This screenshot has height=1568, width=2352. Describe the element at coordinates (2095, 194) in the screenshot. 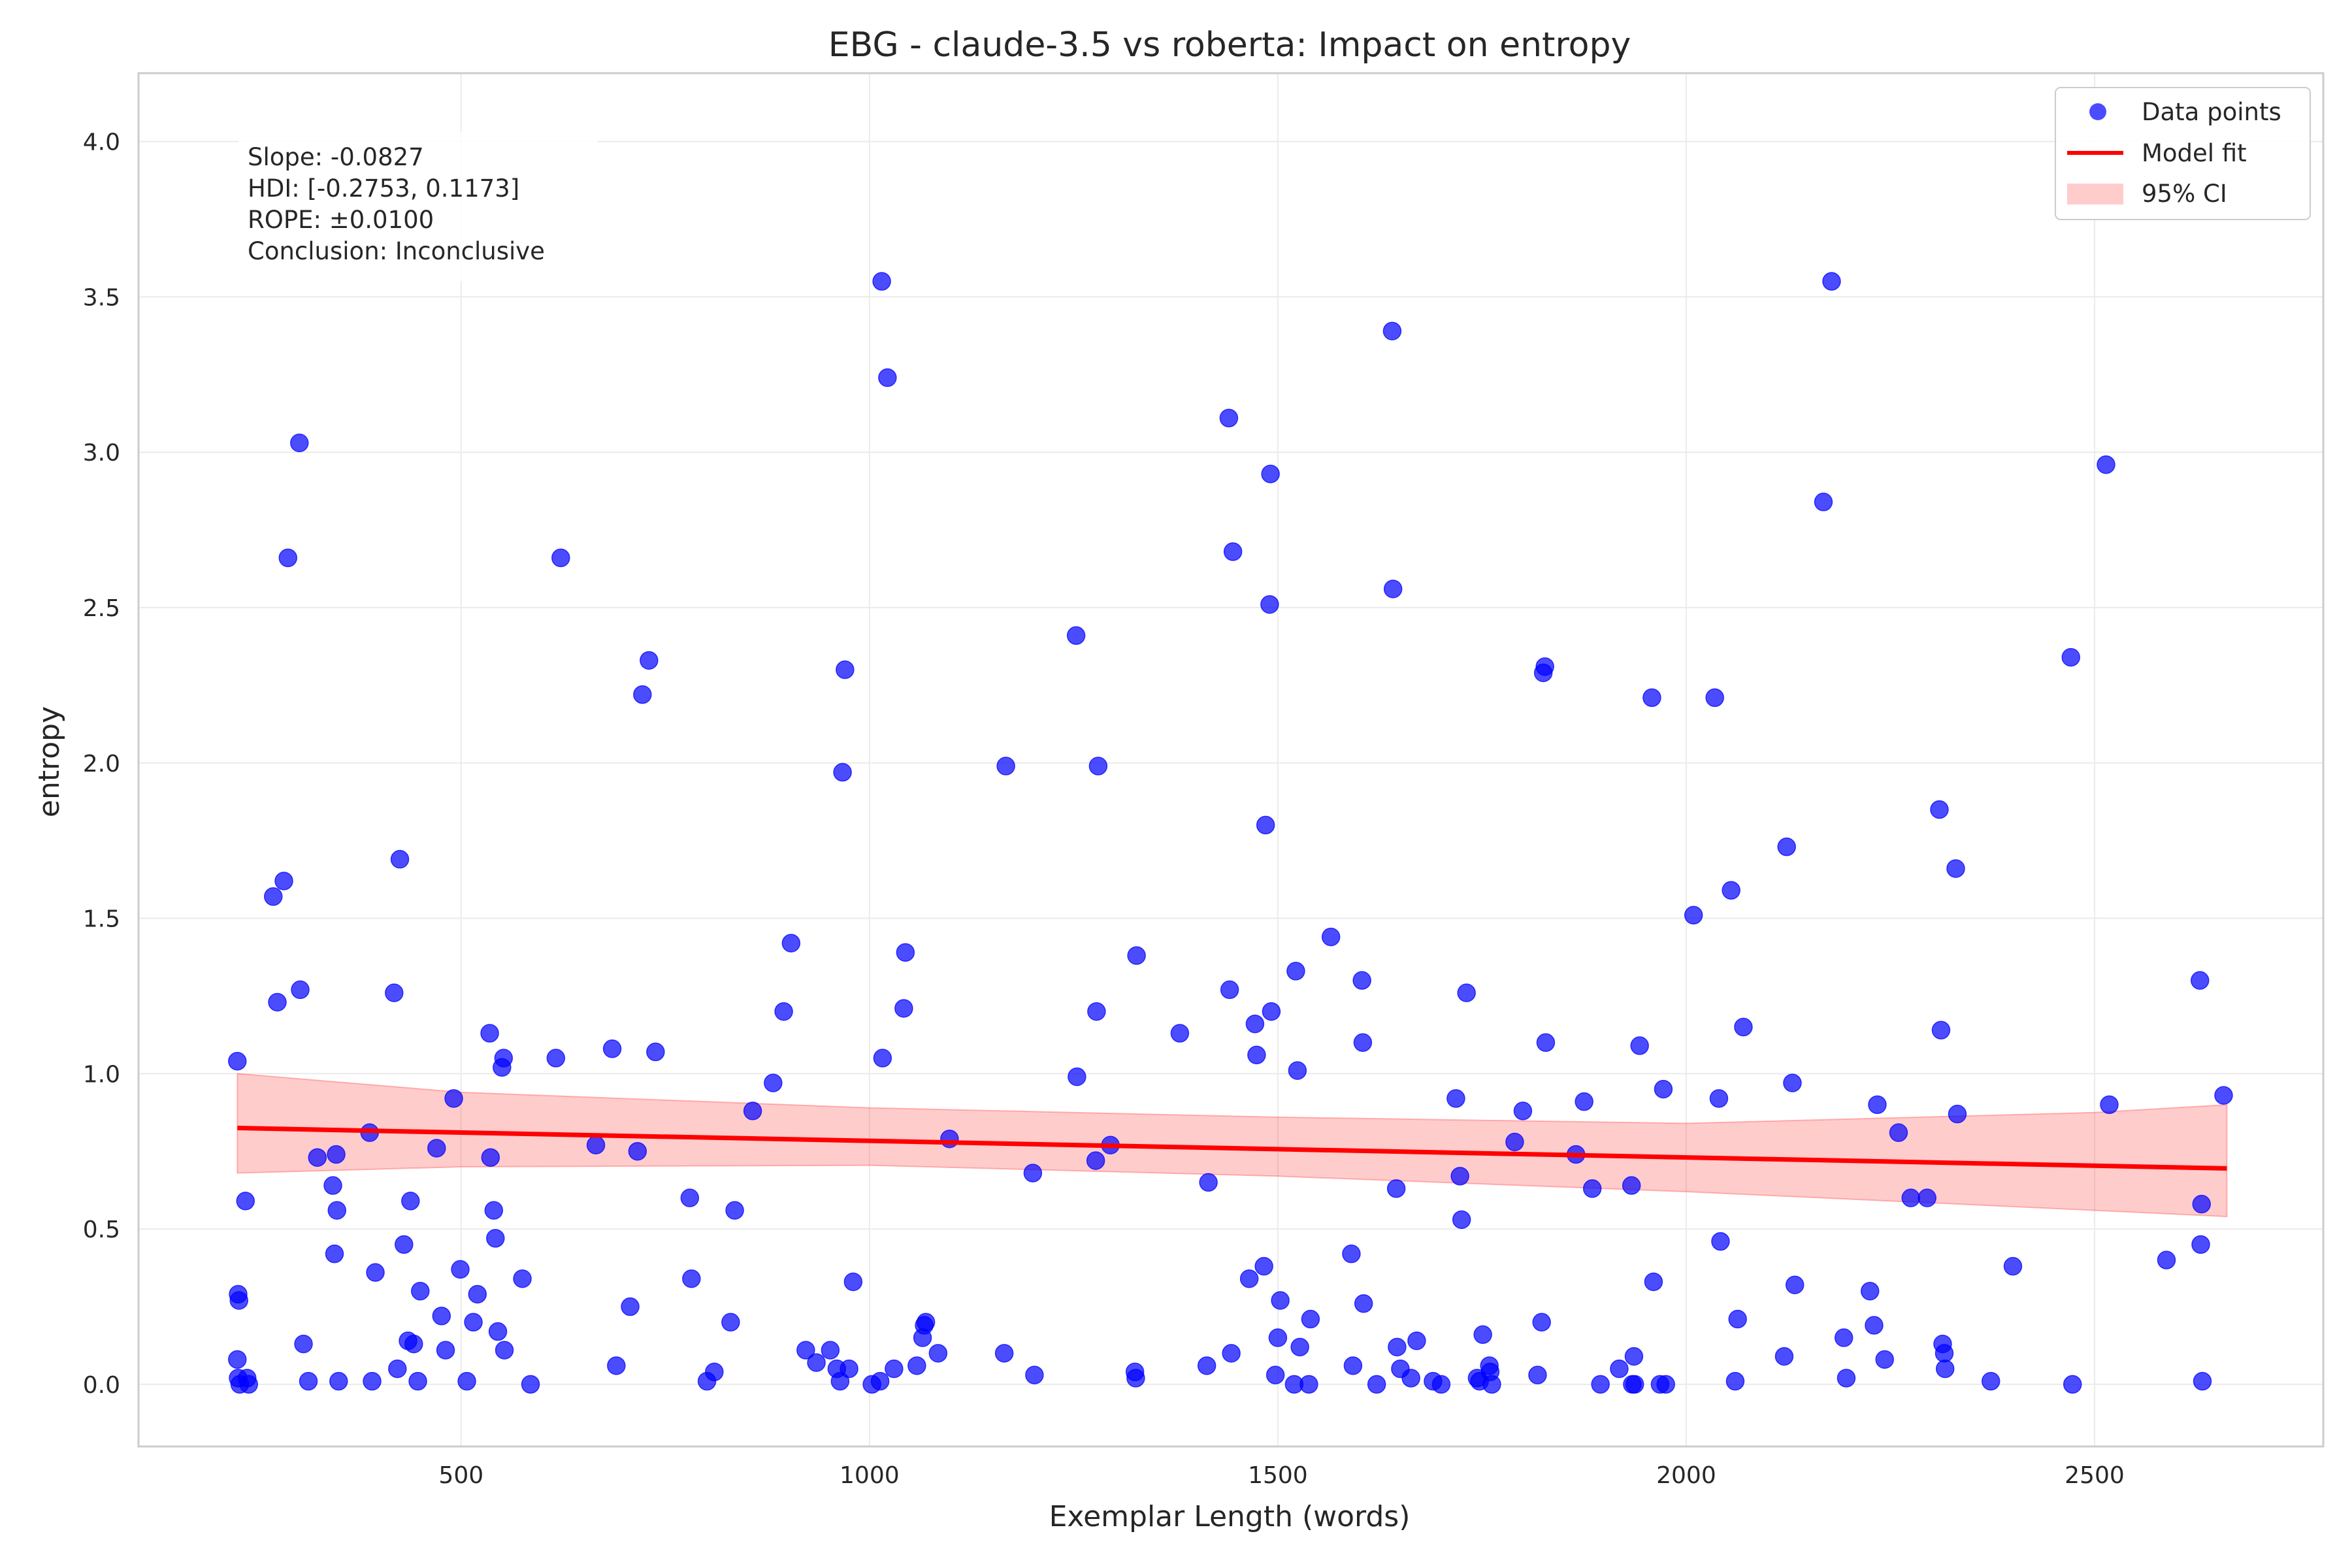

I see `legend-marker-ci` at that location.